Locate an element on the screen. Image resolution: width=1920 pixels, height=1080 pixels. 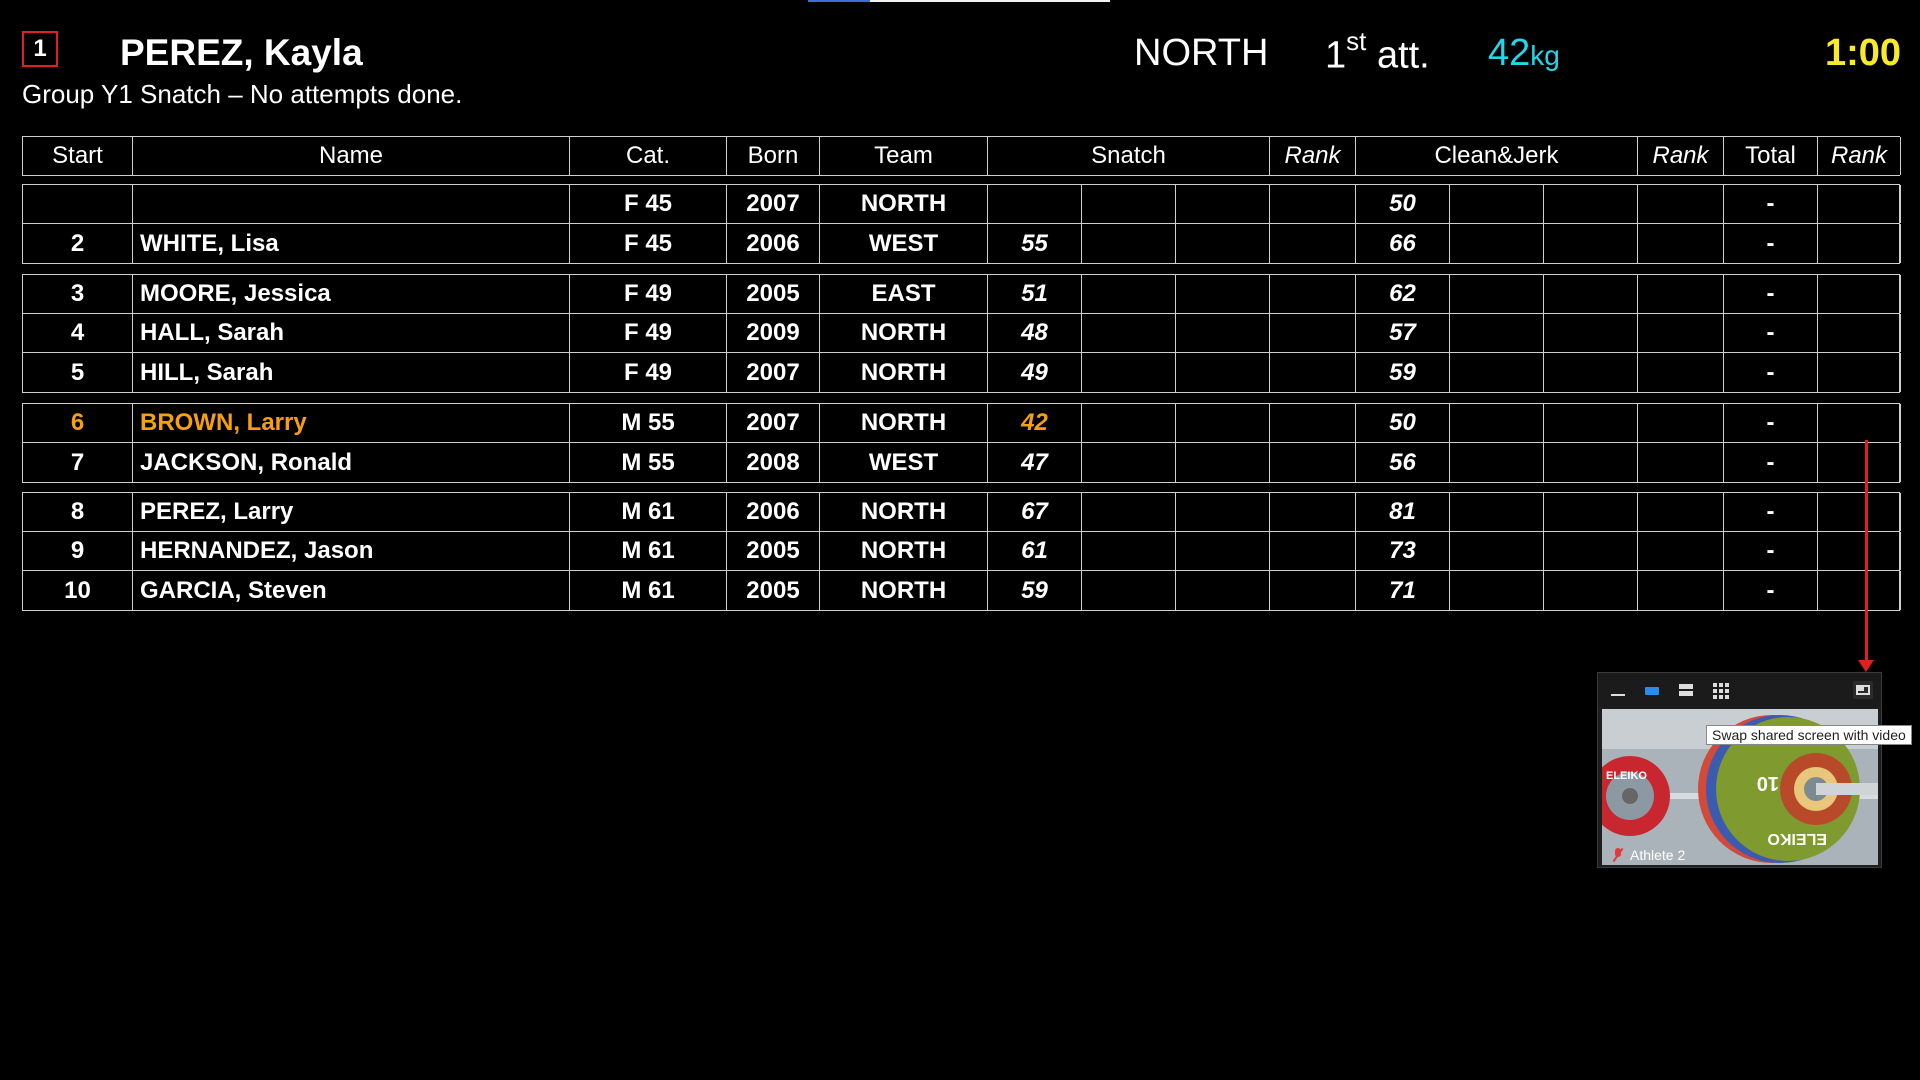
team-cell: WEST is located at coordinates (904, 462).